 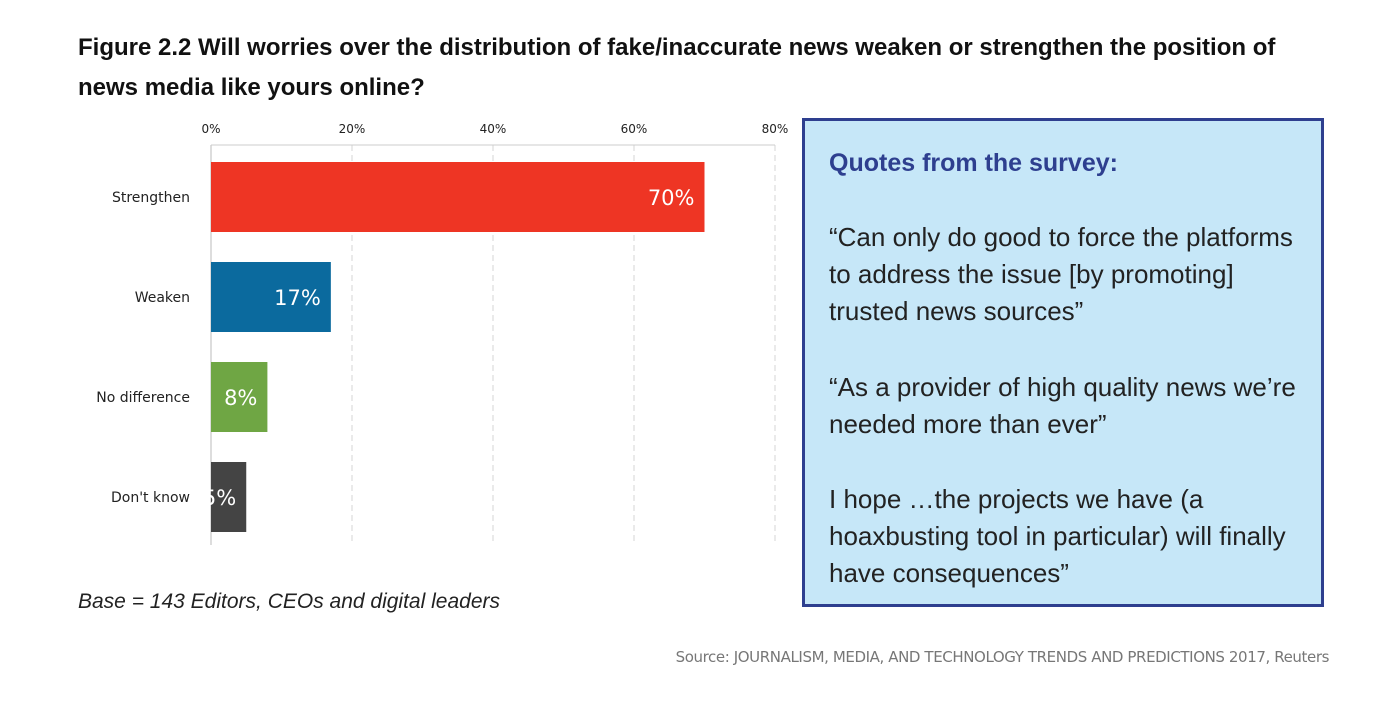 What do you see at coordinates (634, 129) in the screenshot?
I see `x-tick-label: 60%` at bounding box center [634, 129].